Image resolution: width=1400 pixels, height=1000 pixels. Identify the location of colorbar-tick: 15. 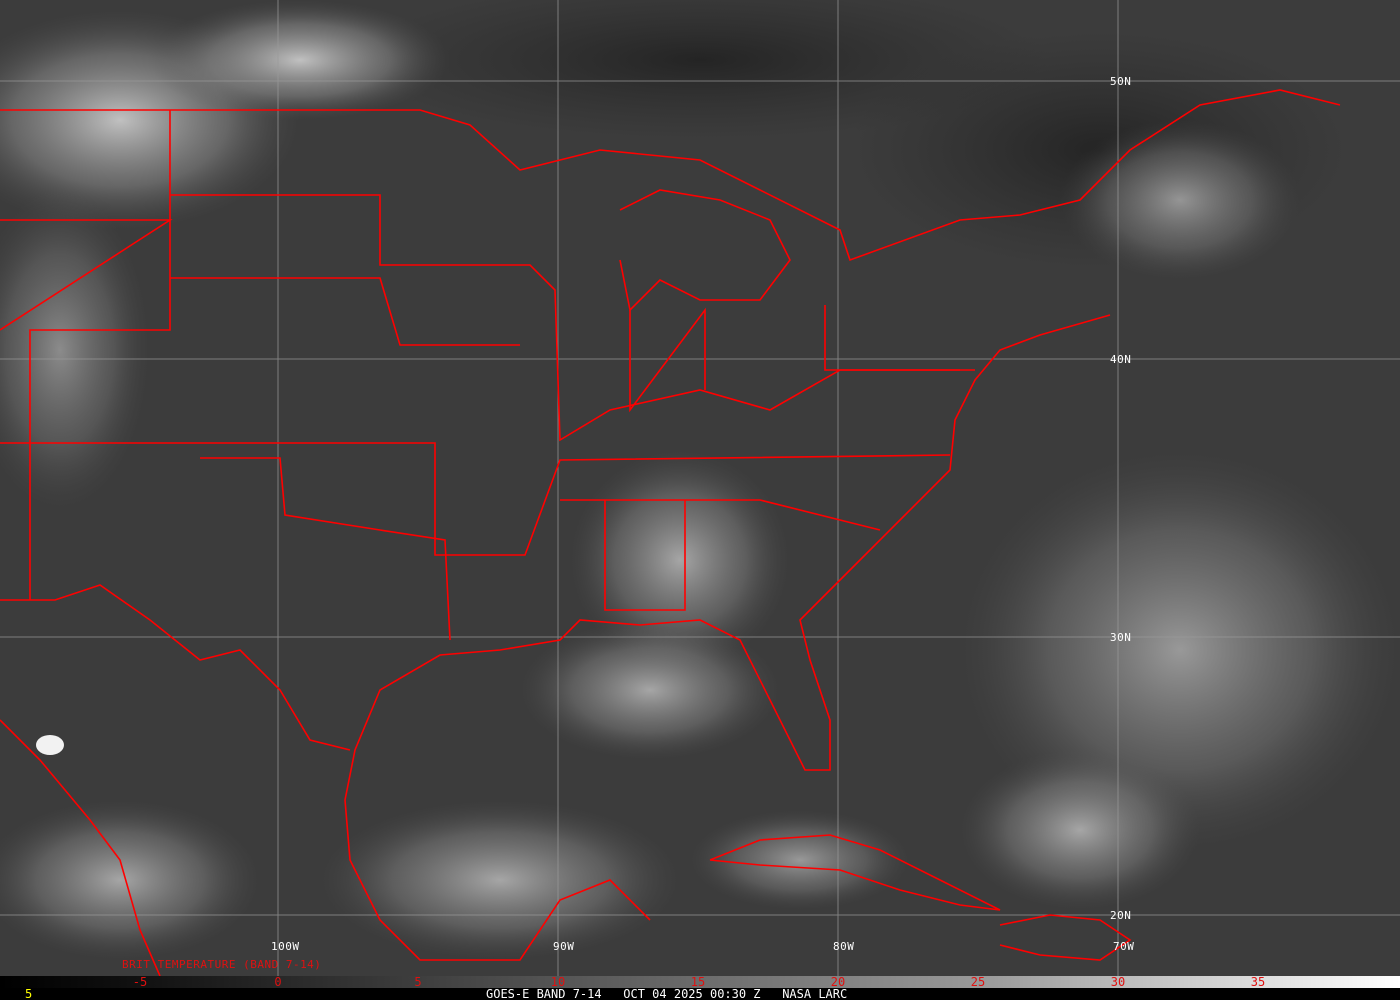
(698, 982).